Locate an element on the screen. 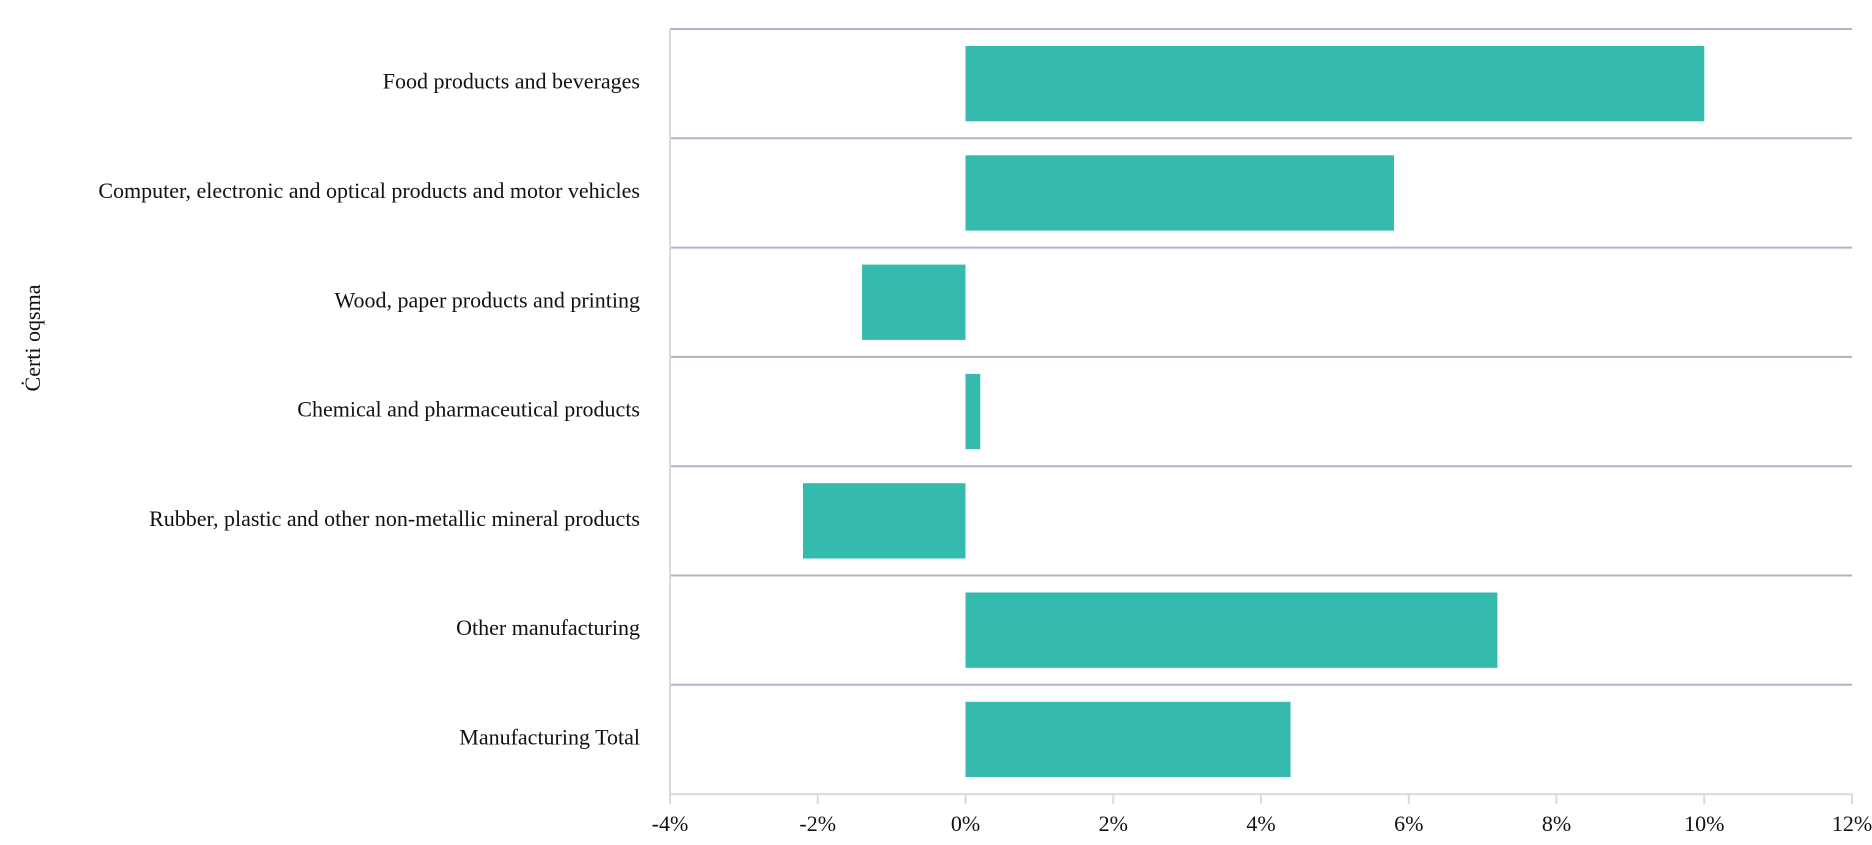  category-label: Chemical and pharmaceutical products is located at coordinates (468, 409).